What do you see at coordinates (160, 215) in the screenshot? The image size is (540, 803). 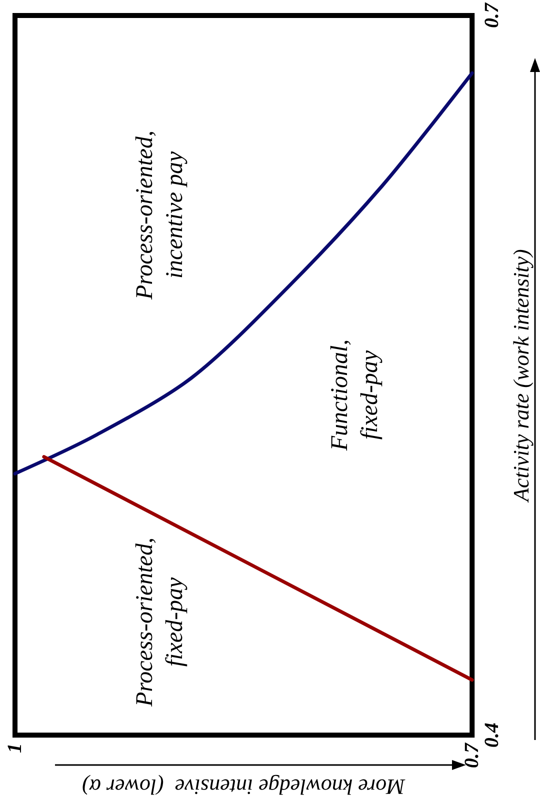 I see `annotation: Process-oriented, incentive pay` at bounding box center [160, 215].